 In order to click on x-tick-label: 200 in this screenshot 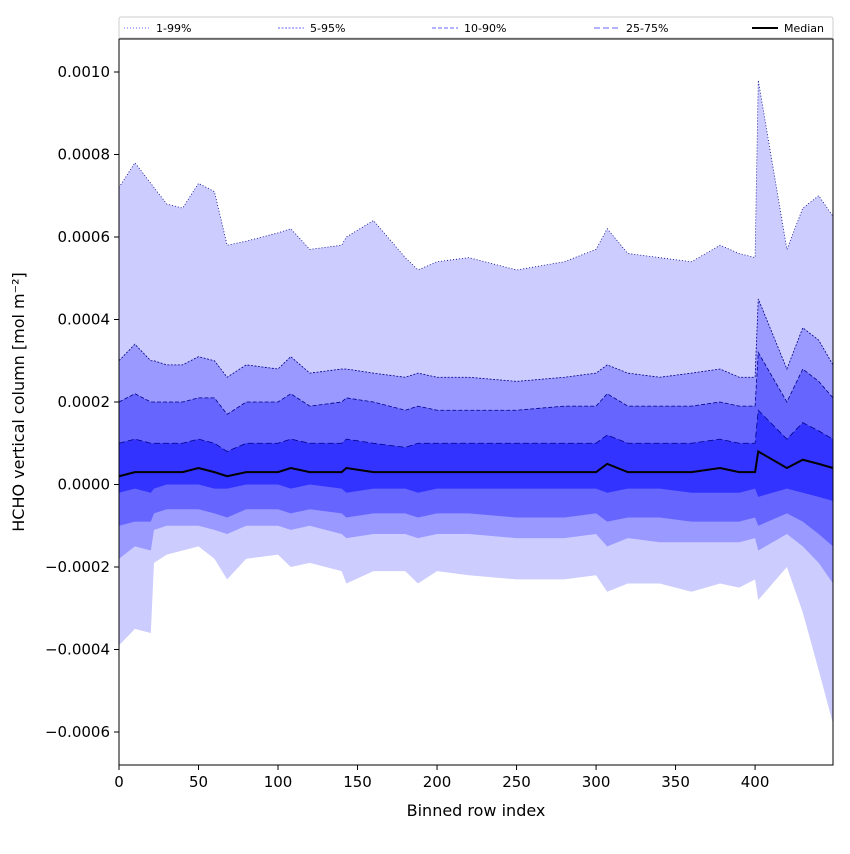, I will do `click(437, 782)`.